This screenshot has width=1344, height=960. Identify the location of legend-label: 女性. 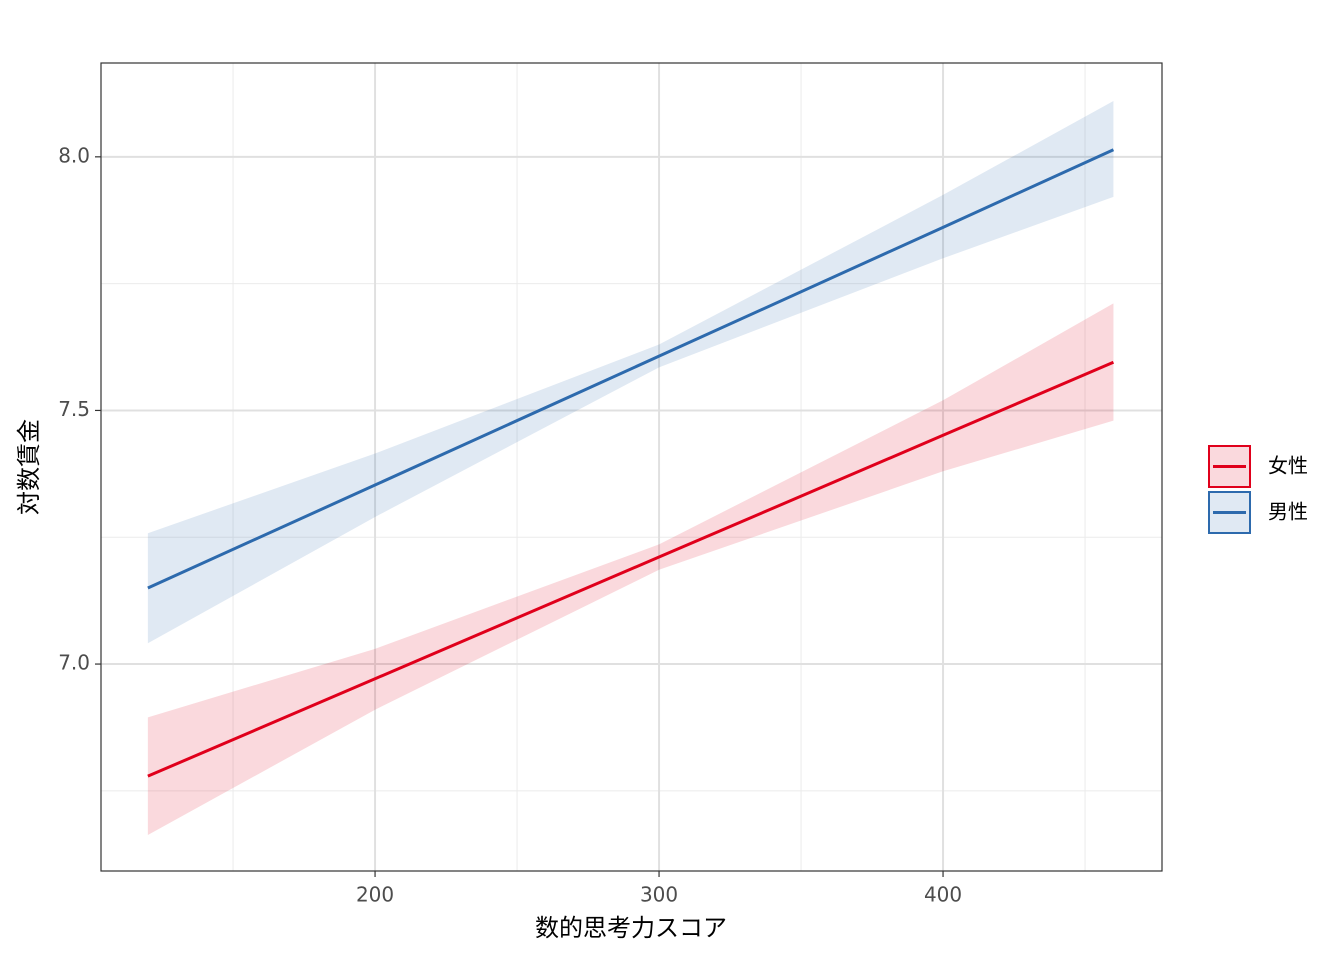
(1288, 466).